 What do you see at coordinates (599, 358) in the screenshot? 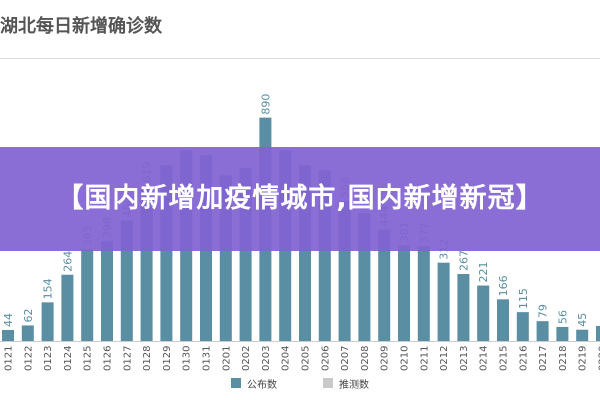
I see `x-tick-label-0220: 0220` at bounding box center [599, 358].